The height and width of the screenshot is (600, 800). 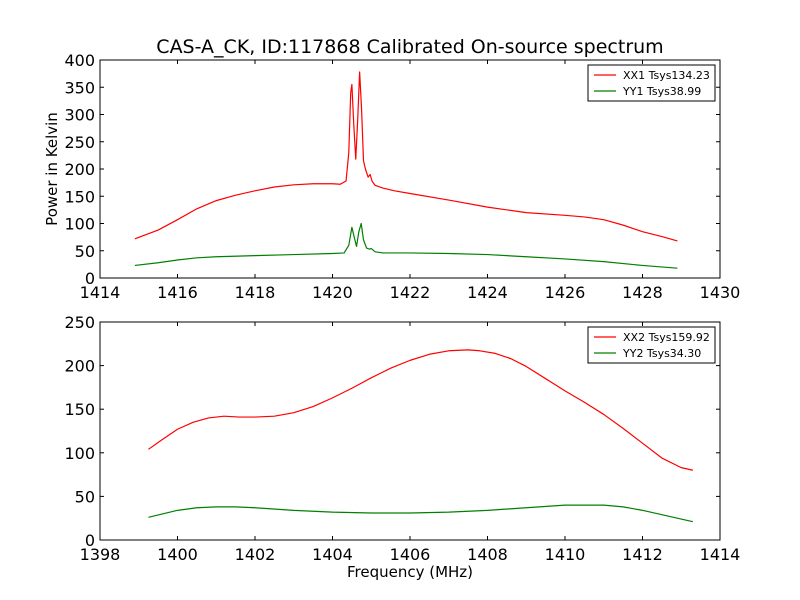 What do you see at coordinates (255, 292) in the screenshot?
I see `x-tick-label: 1418` at bounding box center [255, 292].